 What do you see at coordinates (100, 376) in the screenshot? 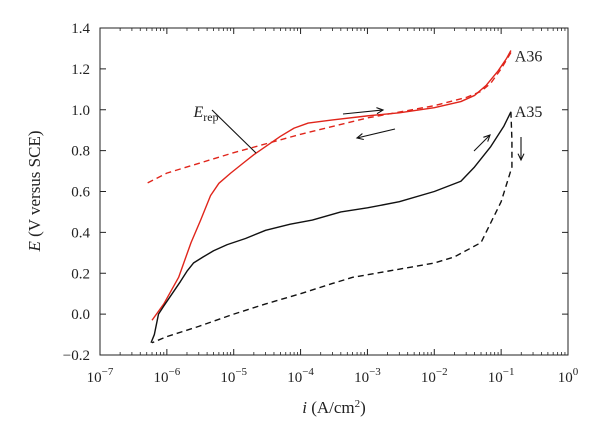
I see `x-tick-label: 10⁻⁷` at bounding box center [100, 376].